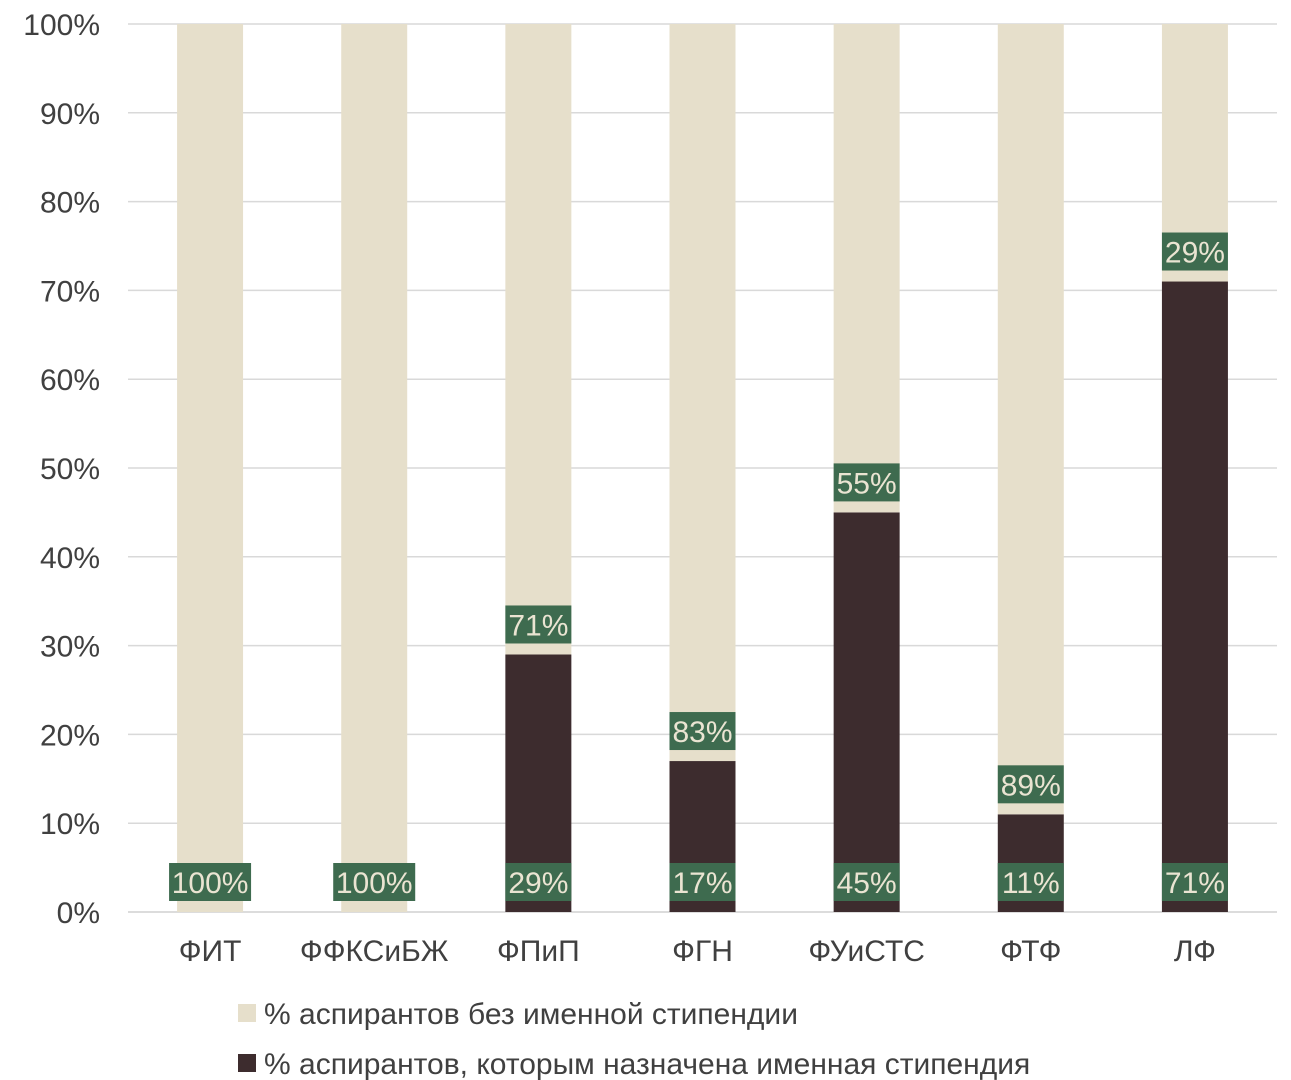 The image size is (1291, 1080). I want to click on x-category-label: ЛФ, so click(1195, 951).